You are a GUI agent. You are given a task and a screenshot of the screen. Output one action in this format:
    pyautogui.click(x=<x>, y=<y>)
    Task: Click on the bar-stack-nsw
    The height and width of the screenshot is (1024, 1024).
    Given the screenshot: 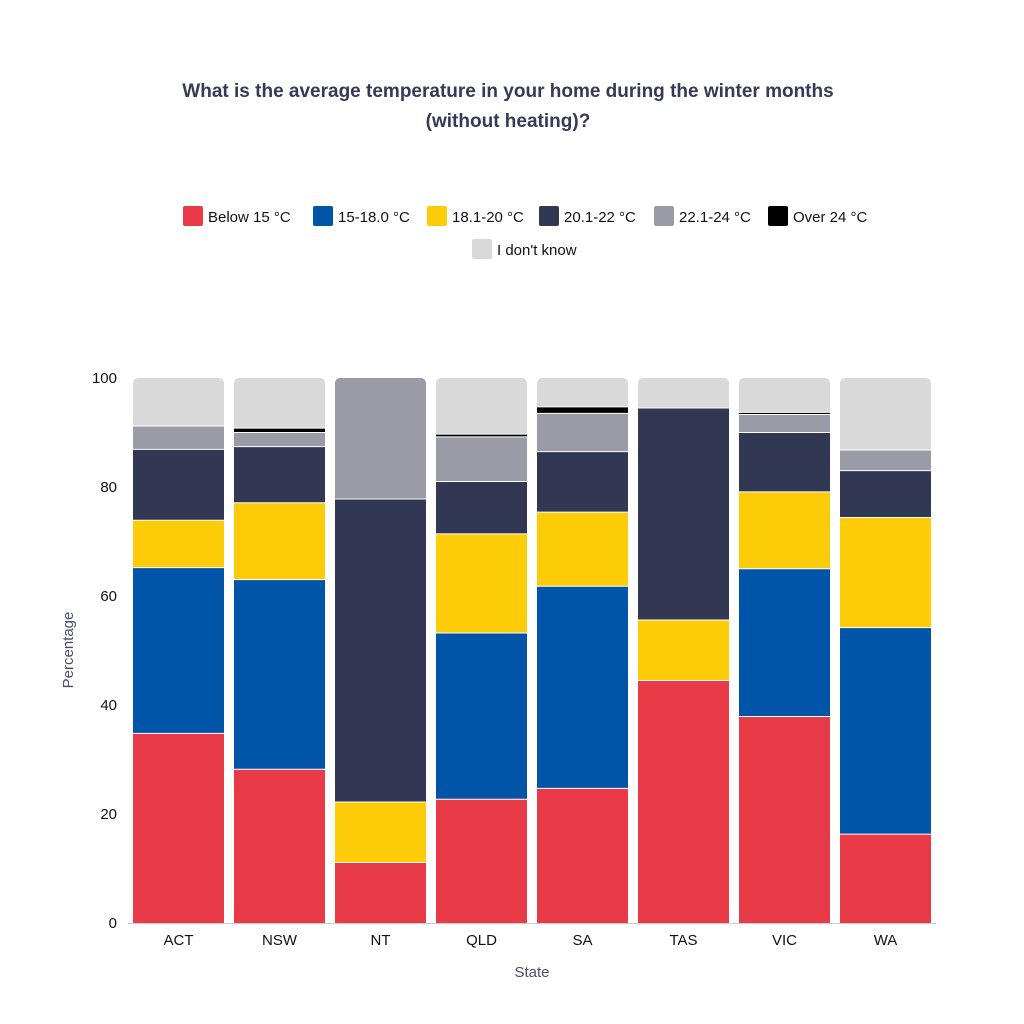 What is the action you would take?
    pyautogui.click(x=279, y=650)
    